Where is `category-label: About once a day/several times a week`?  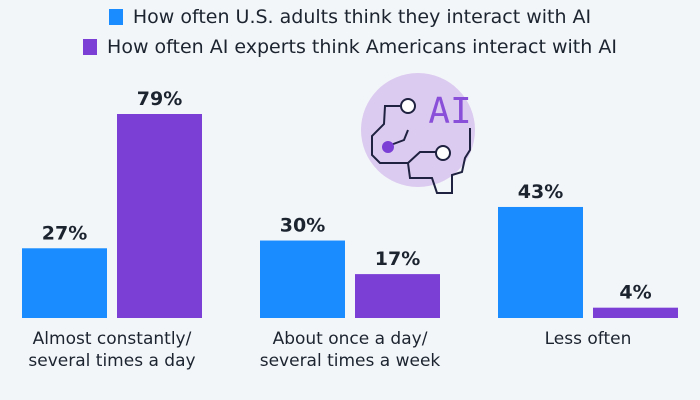
category-label: About once a day/several times a week is located at coordinates (350, 350).